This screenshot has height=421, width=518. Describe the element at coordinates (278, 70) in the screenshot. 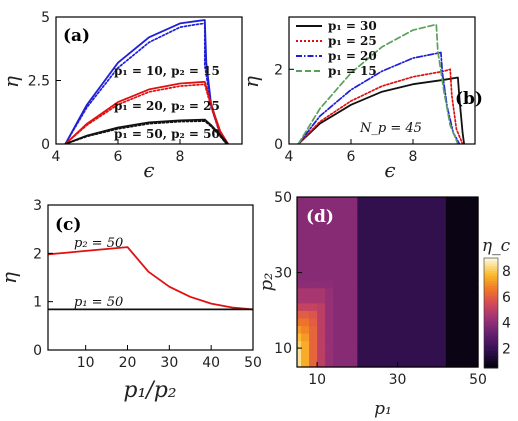

I see `panel-b-ytick-label: 2` at that location.